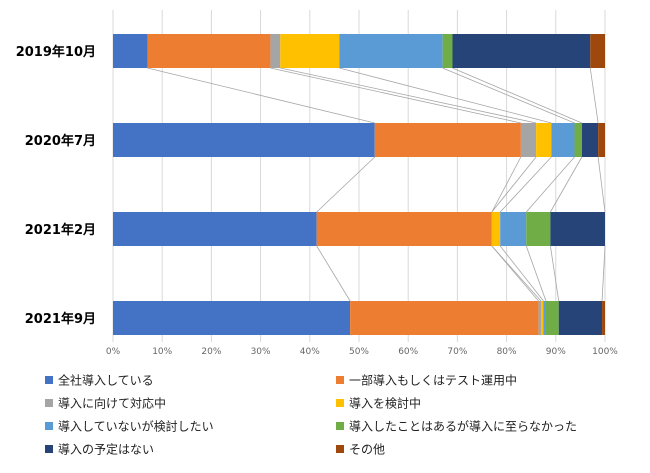 This screenshot has width=650, height=473. Describe the element at coordinates (605, 352) in the screenshot. I see `tick-label: 100%` at that location.